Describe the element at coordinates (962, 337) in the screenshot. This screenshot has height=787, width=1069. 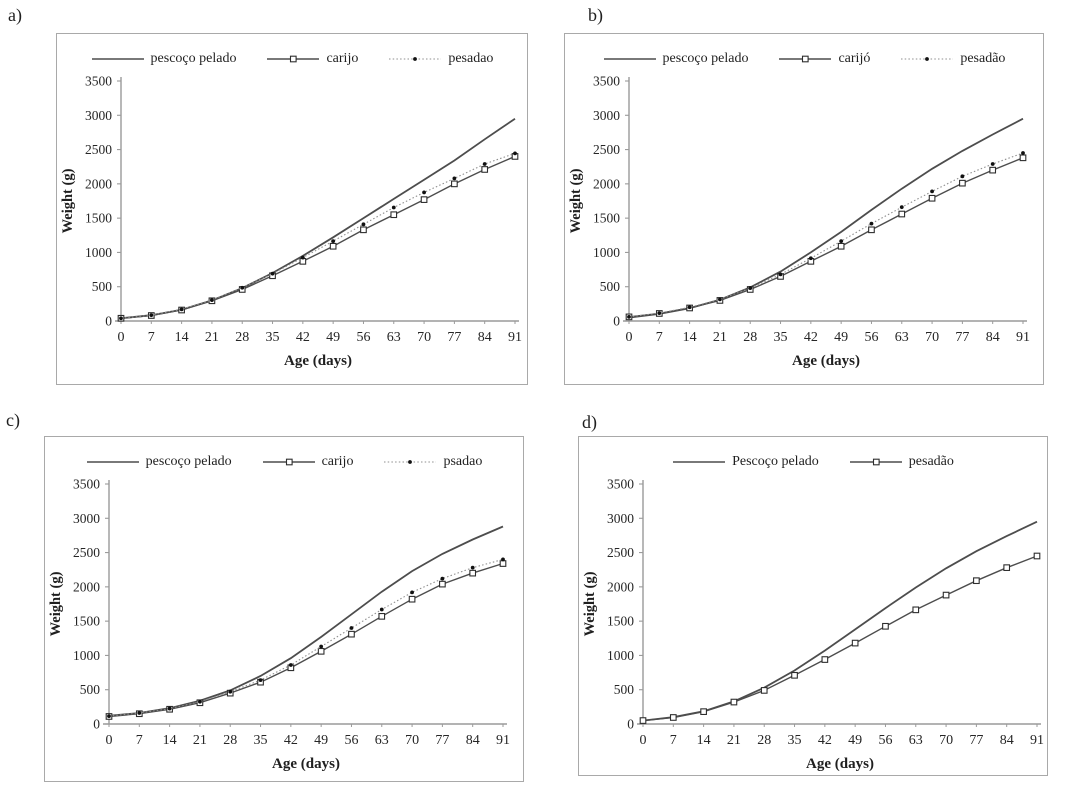
I see `x-tick-label: 77` at that location.